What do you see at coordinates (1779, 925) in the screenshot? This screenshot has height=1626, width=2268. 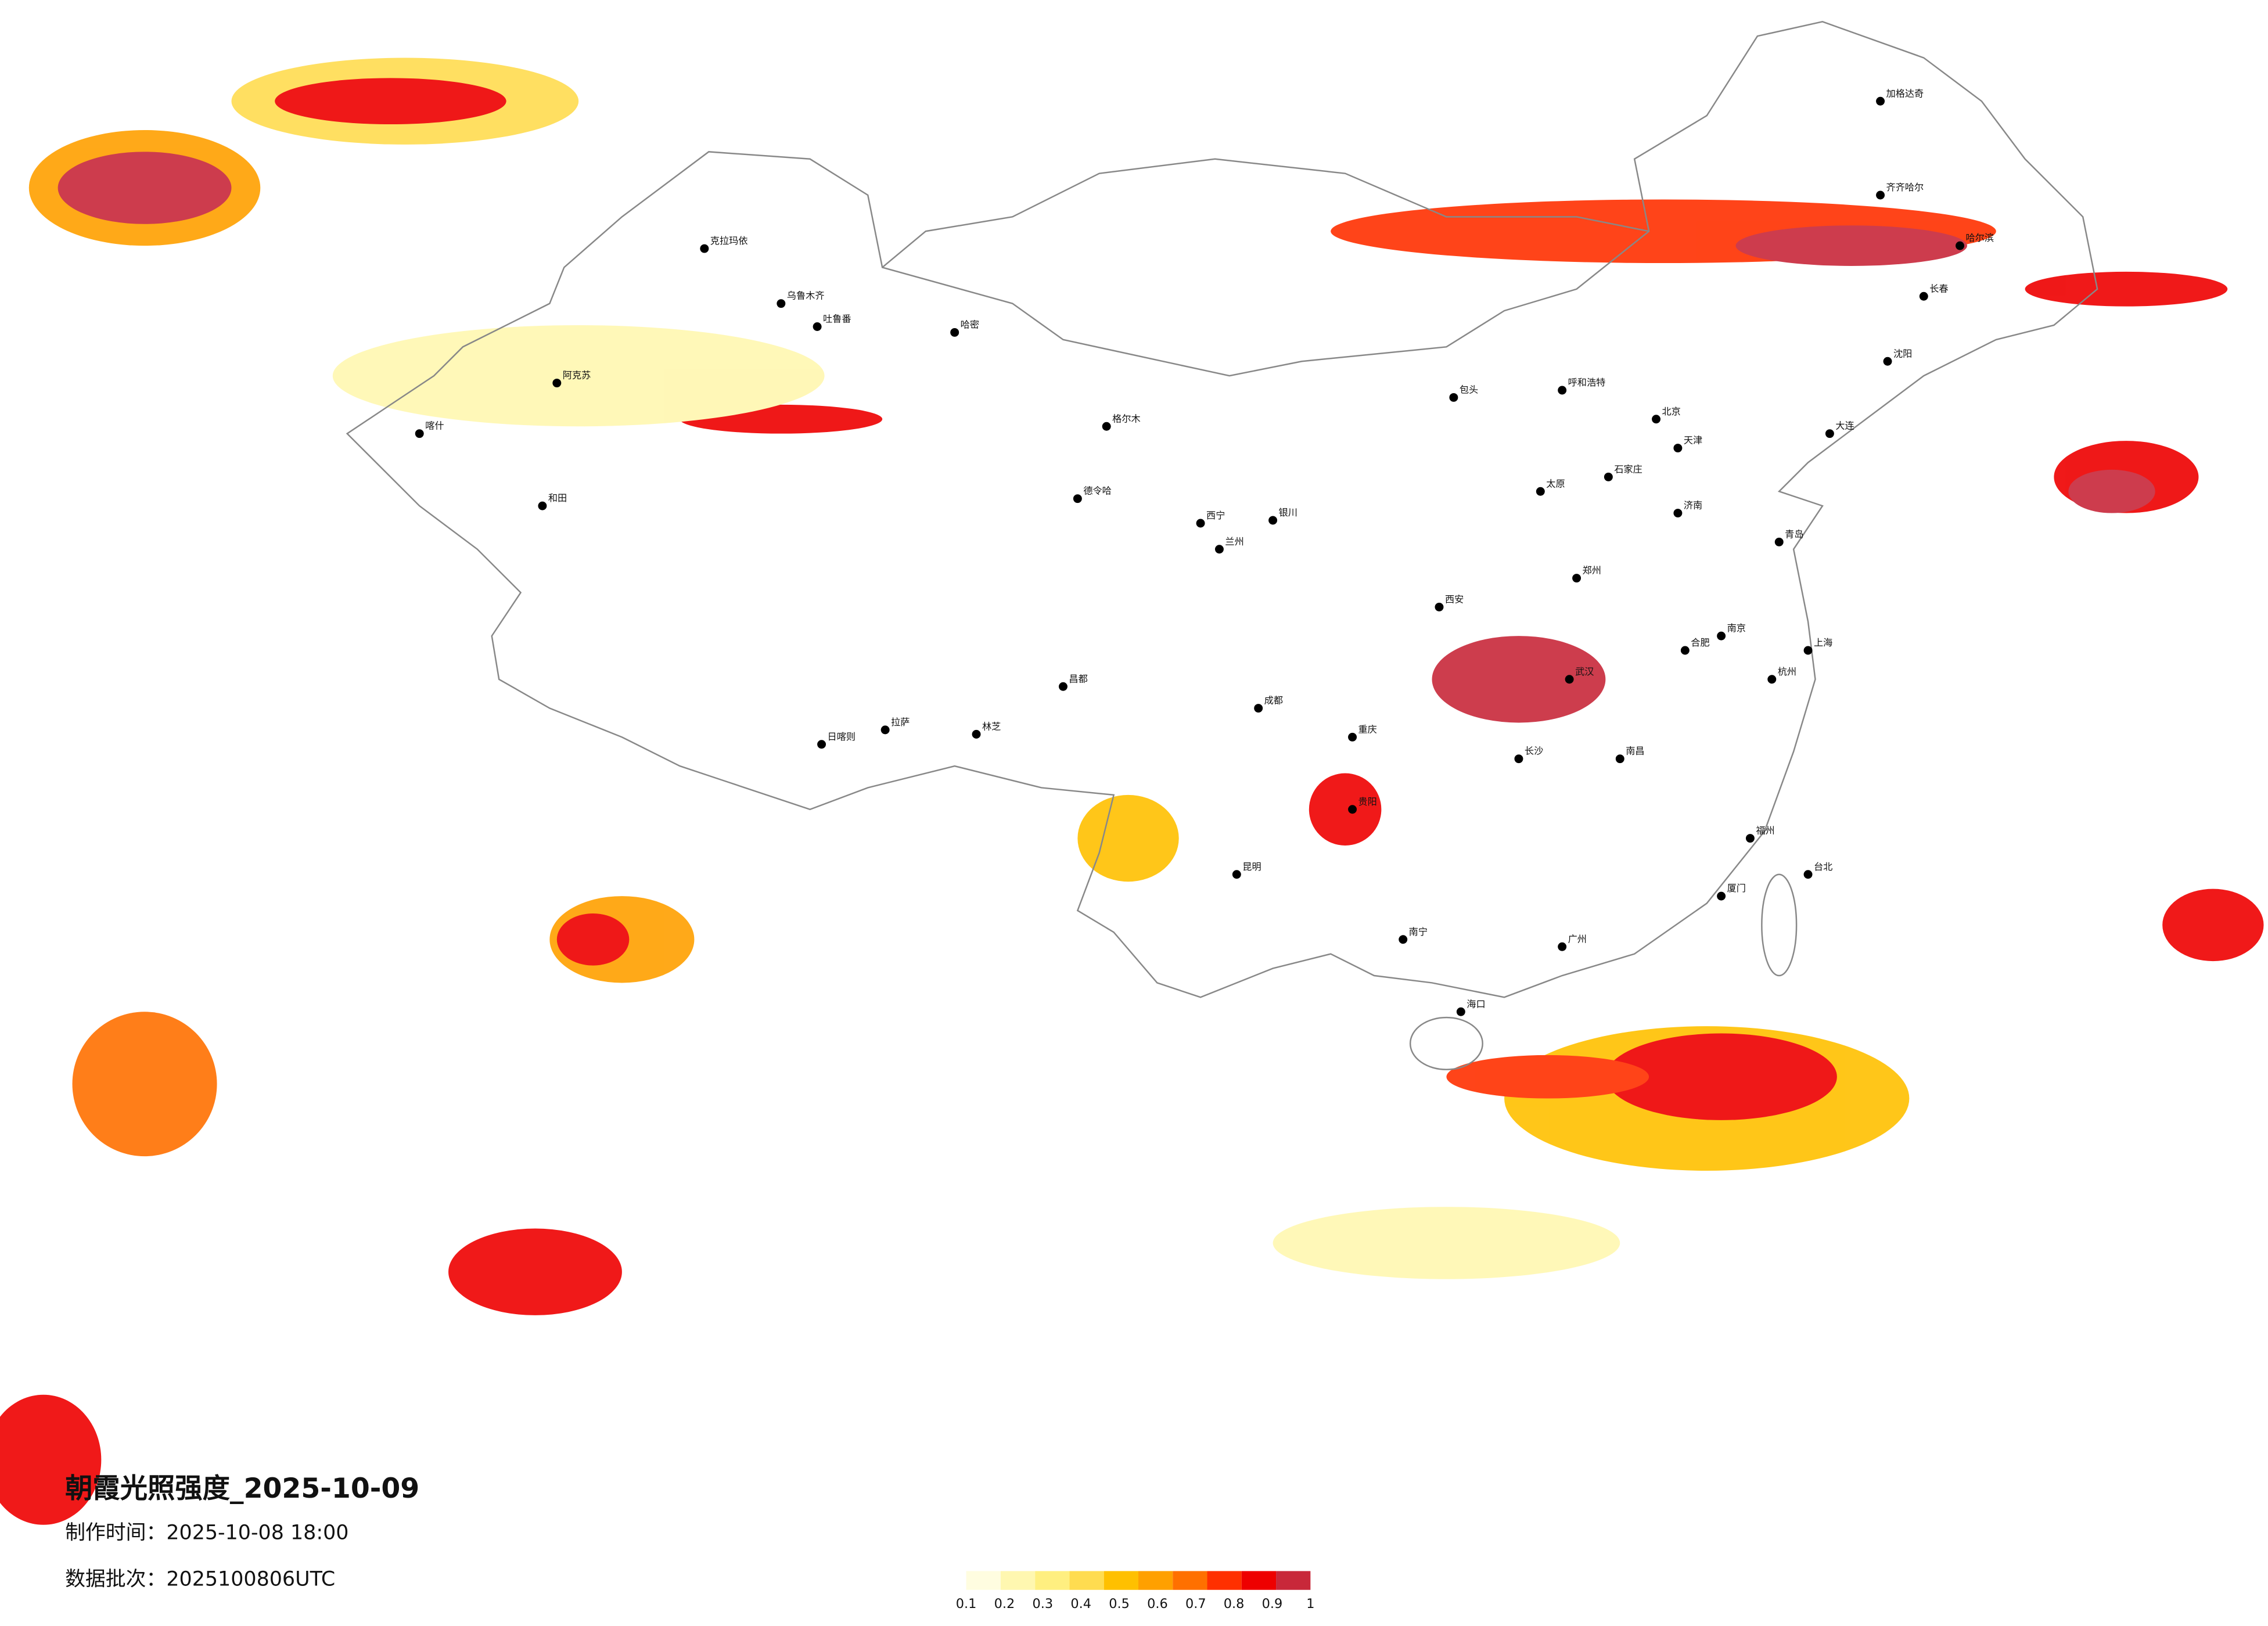 I see `taiwan-border` at bounding box center [1779, 925].